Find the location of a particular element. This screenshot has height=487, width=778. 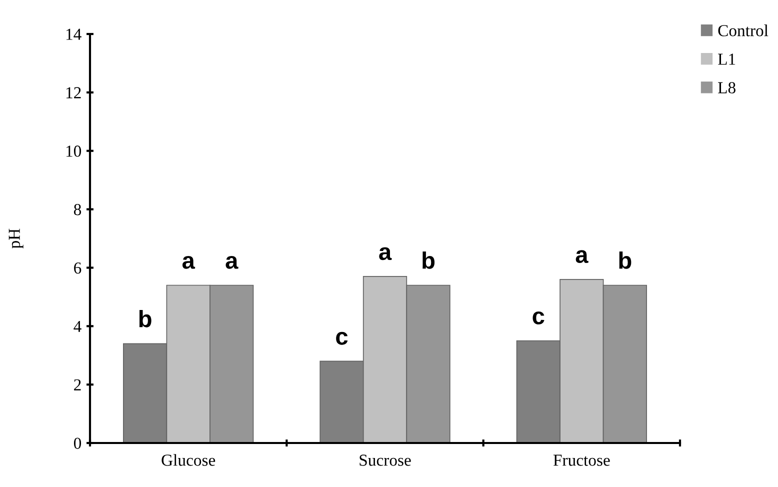

y-axis-title: pH is located at coordinates (16, 238).